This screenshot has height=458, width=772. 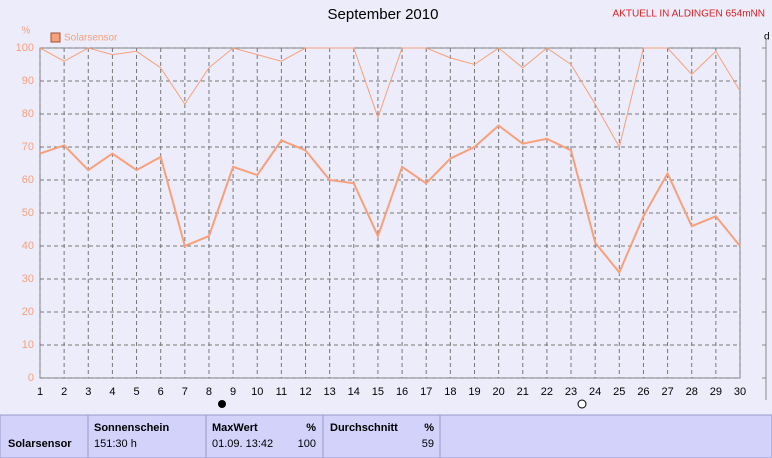 What do you see at coordinates (28, 81) in the screenshot?
I see `y-tick-label: 90` at bounding box center [28, 81].